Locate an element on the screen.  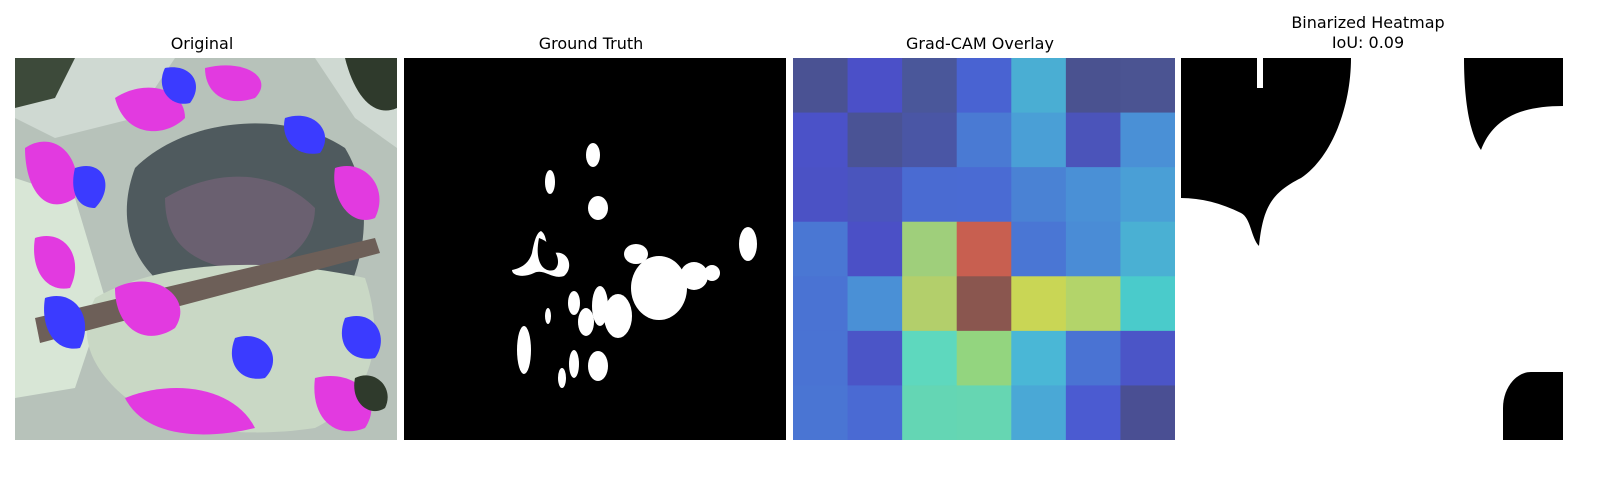
original-title: Original is located at coordinates (202, 43).